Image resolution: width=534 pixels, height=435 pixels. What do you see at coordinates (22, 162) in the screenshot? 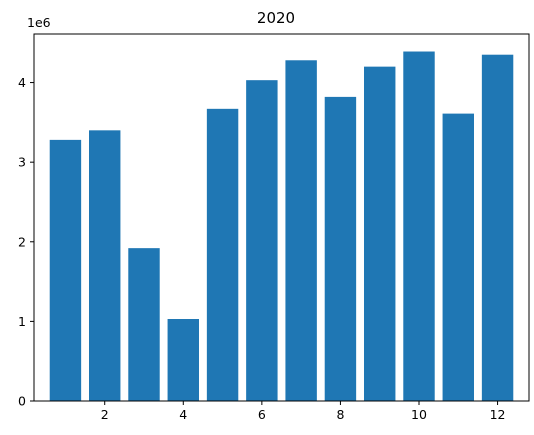
I see `y-tick-label: 3` at bounding box center [22, 162].